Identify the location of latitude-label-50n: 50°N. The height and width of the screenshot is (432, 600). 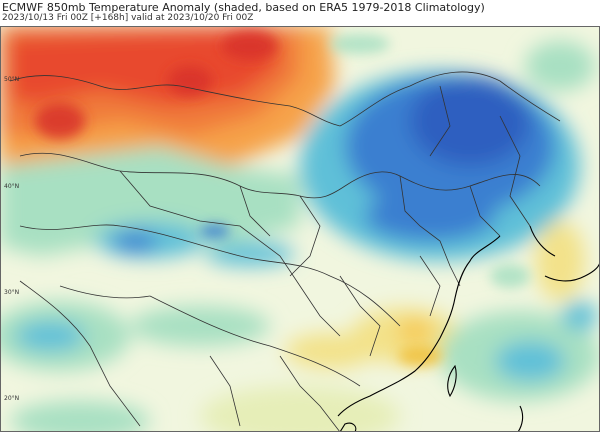
(12, 79).